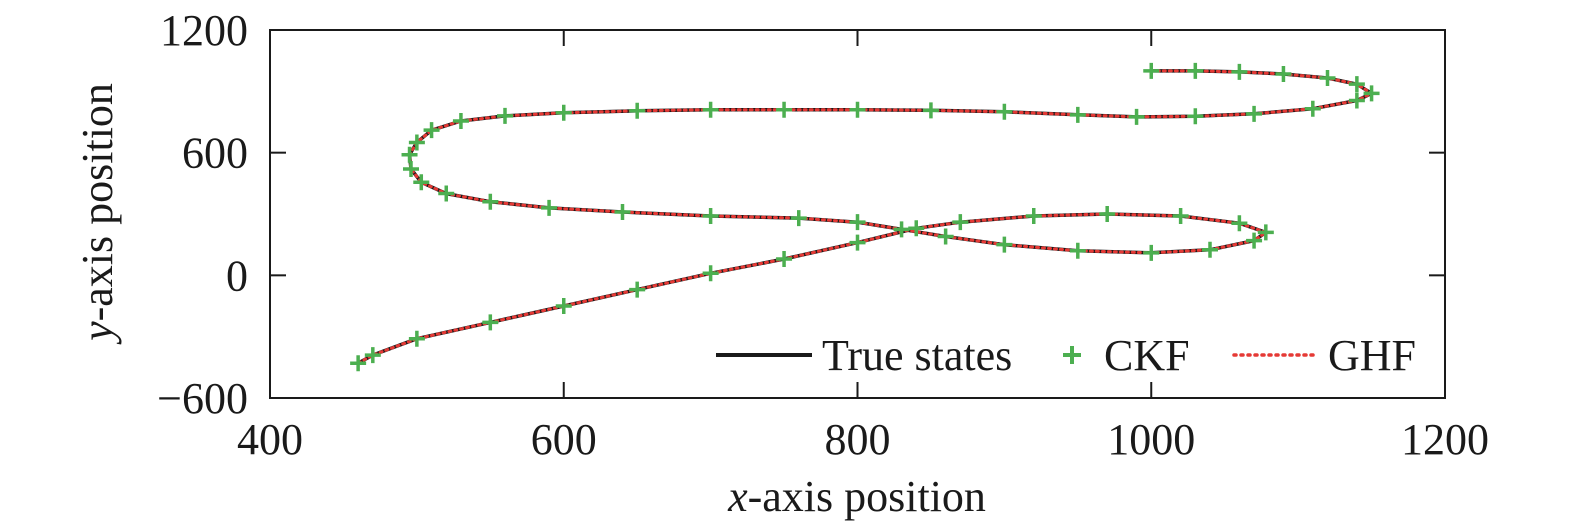 This screenshot has height=530, width=1575. What do you see at coordinates (1147, 355) in the screenshot?
I see `legend-ckf-label: CKF` at bounding box center [1147, 355].